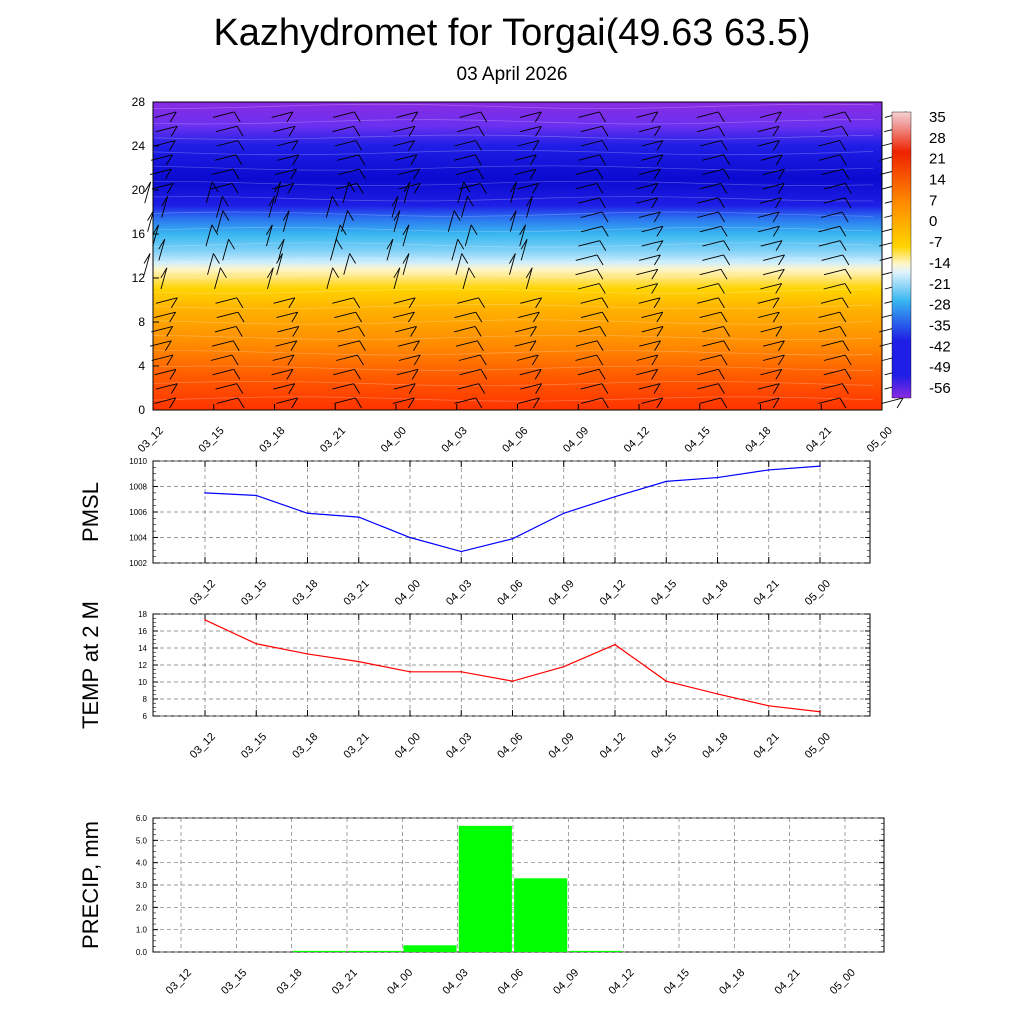 Image resolution: width=1024 pixels, height=1024 pixels. I want to click on x-tick-label: 05_00, so click(880, 440).